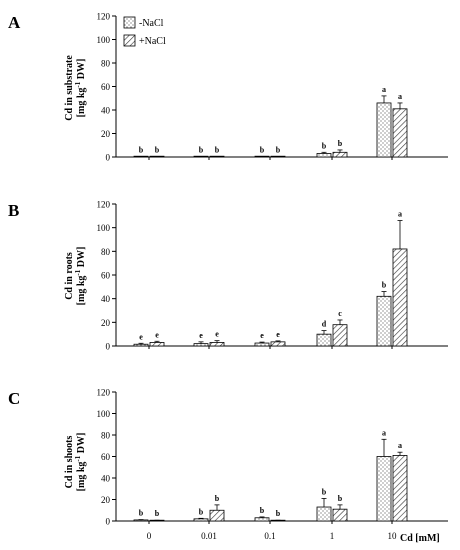  Describe the element at coordinates (157, 149) in the screenshot. I see `significance-letter-a-plus-nacl-0: b` at that location.